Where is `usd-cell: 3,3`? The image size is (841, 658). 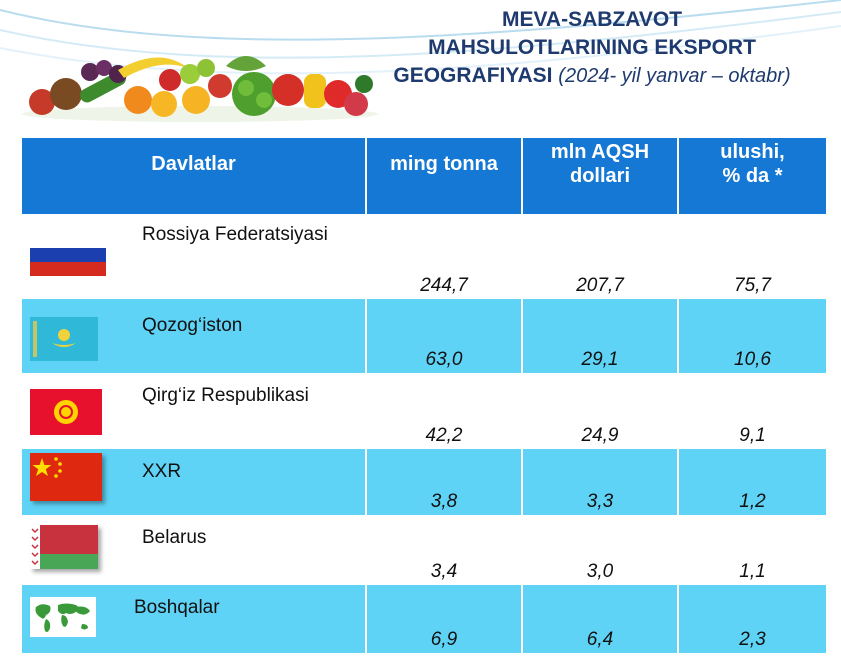
usd-cell: 3,3 is located at coordinates (599, 482).